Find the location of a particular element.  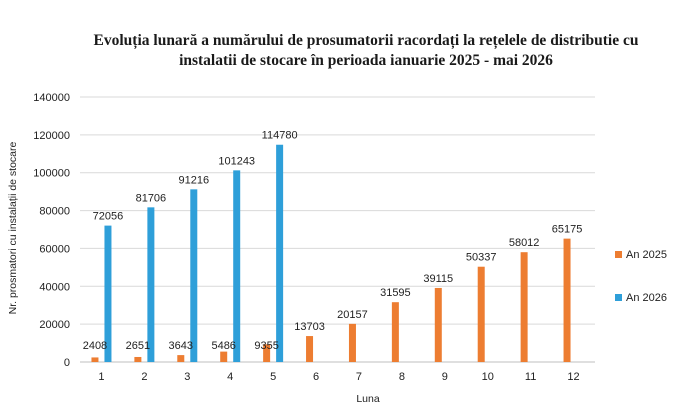

data-label: 9355 is located at coordinates (266, 346).